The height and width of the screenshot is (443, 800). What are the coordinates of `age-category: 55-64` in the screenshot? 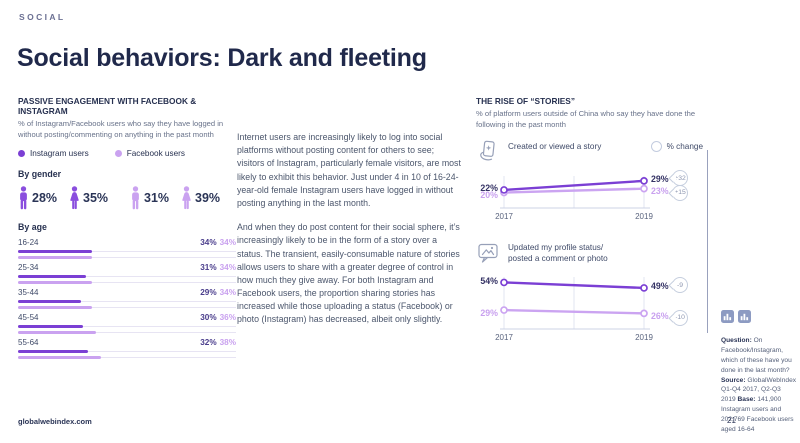 It's located at (28, 343).